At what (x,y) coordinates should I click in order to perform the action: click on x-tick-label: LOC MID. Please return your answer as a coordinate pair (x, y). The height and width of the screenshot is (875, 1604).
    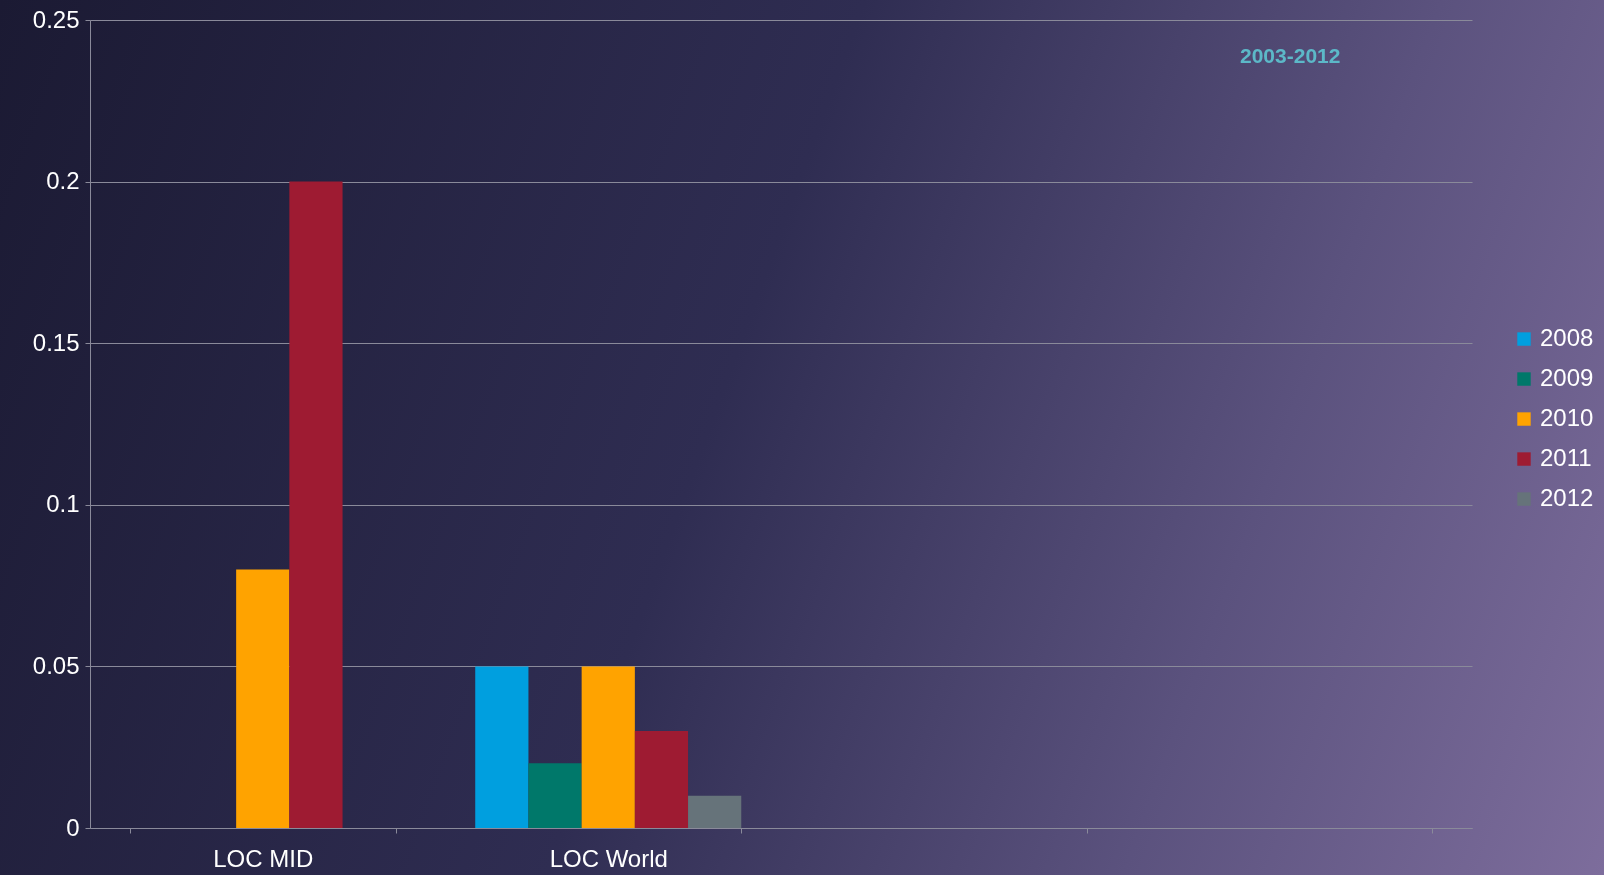
    Looking at the image, I should click on (263, 858).